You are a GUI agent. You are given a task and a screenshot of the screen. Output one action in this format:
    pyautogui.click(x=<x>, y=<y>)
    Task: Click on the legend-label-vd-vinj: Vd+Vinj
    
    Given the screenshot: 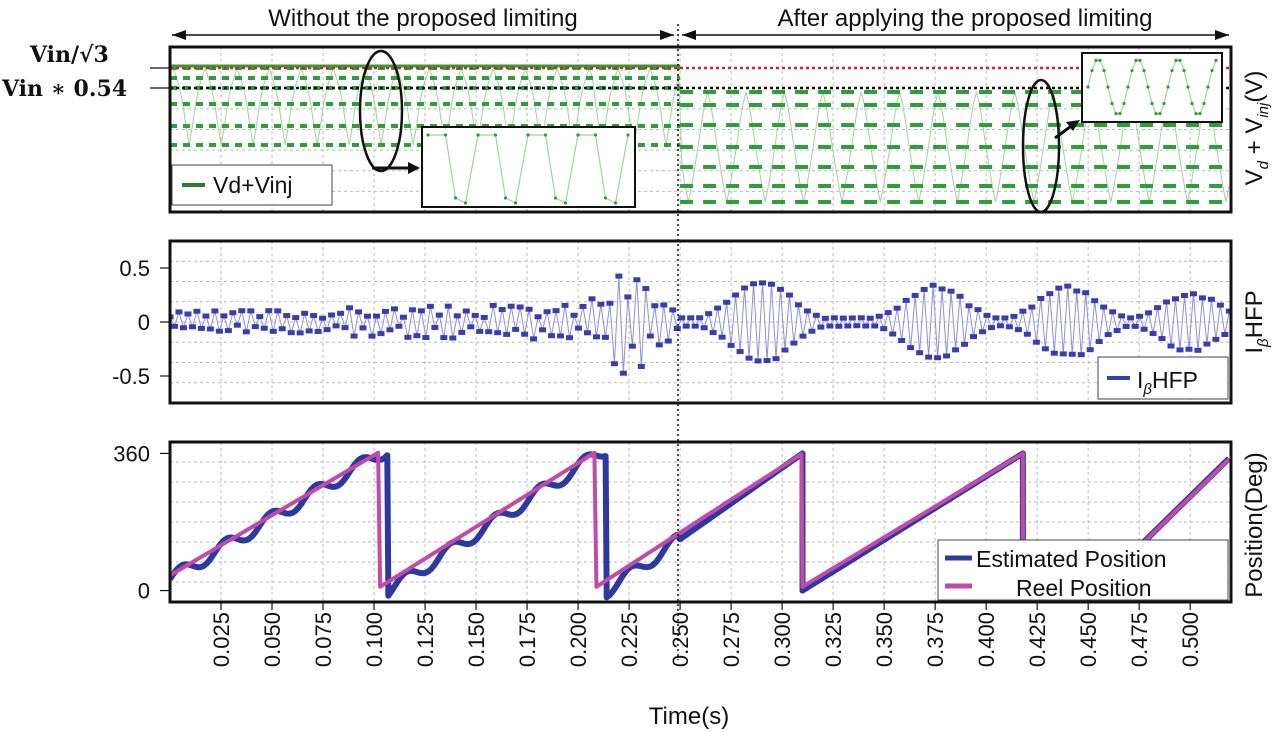 What is the action you would take?
    pyautogui.click(x=253, y=185)
    